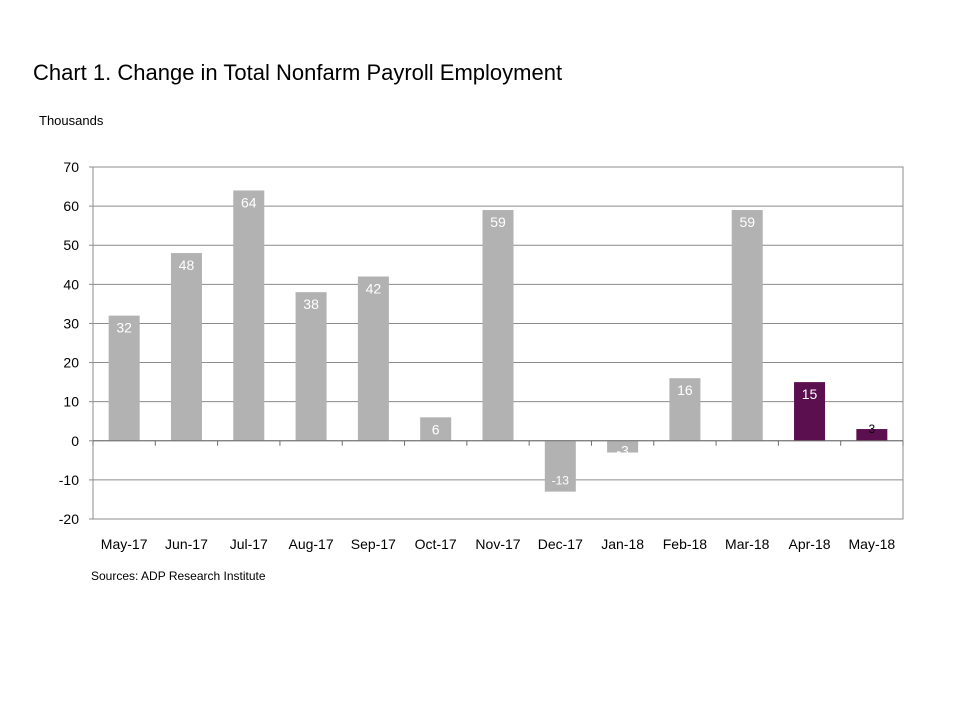  Describe the element at coordinates (187, 265) in the screenshot. I see `data-label-jun-17: 48` at that location.